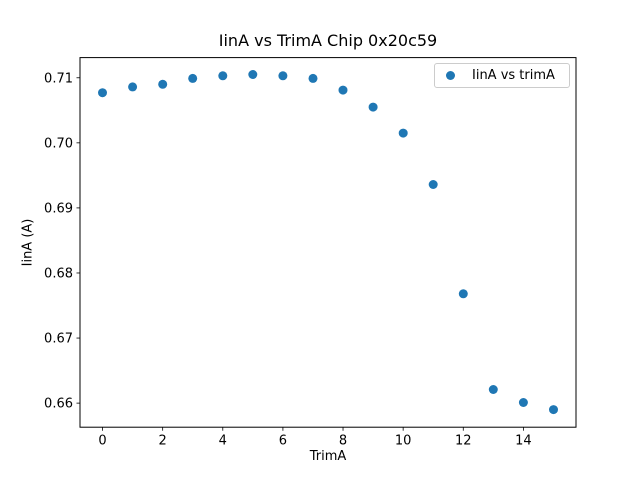 Image resolution: width=640 pixels, height=480 pixels. I want to click on x-tick-label: 6, so click(283, 441).